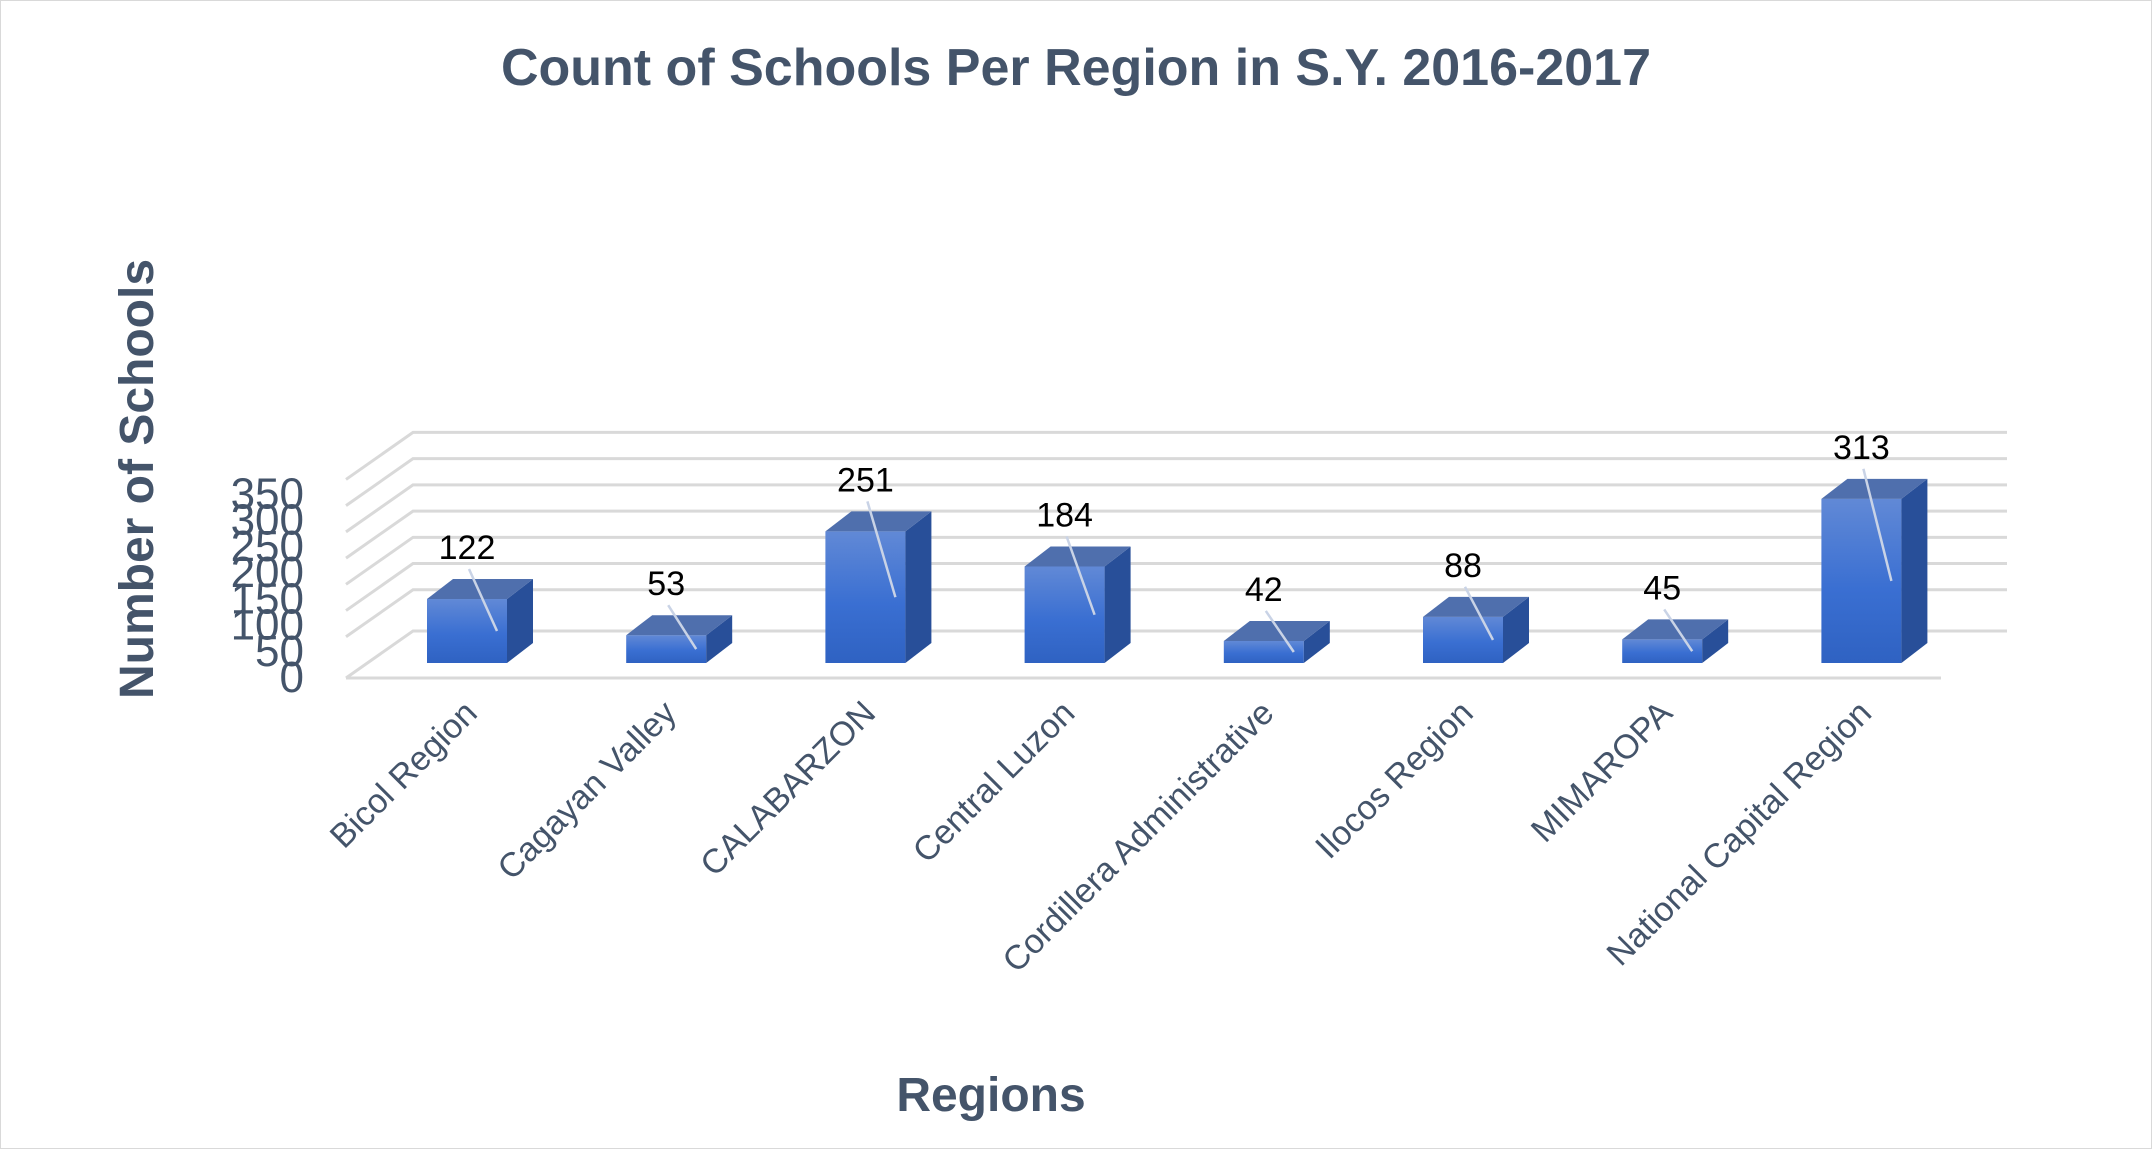  Describe the element at coordinates (1662, 588) in the screenshot. I see `data-label: 45` at that location.